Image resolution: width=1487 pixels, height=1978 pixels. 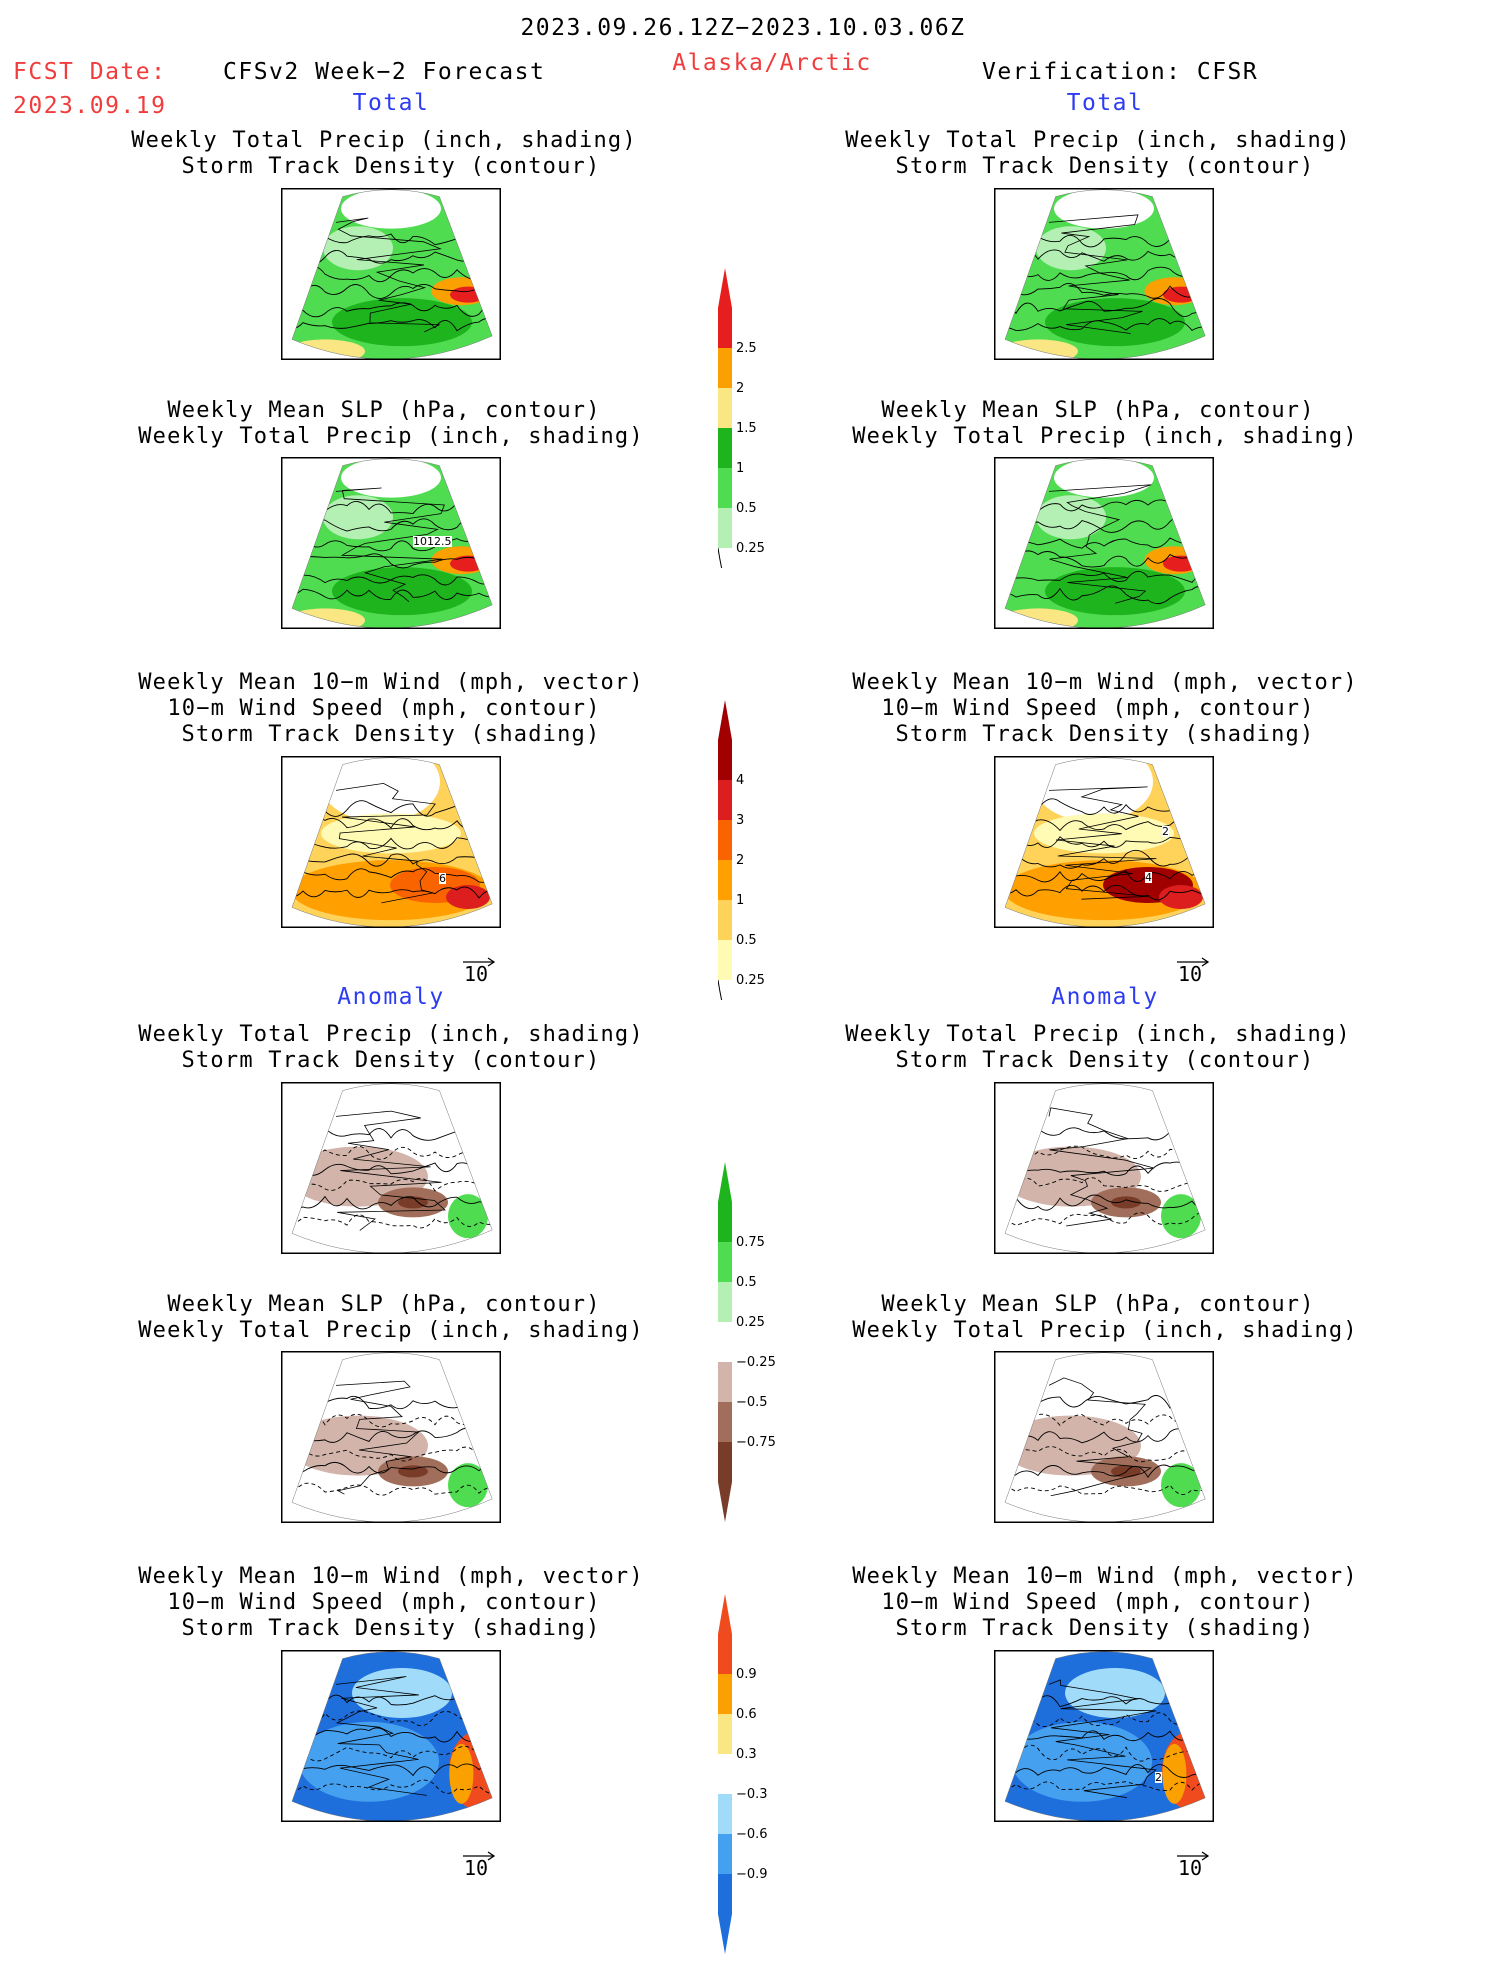 What do you see at coordinates (743, 28) in the screenshot?
I see `valid-period: 2023.09.26.12Z−2023.10.03.06Z` at bounding box center [743, 28].